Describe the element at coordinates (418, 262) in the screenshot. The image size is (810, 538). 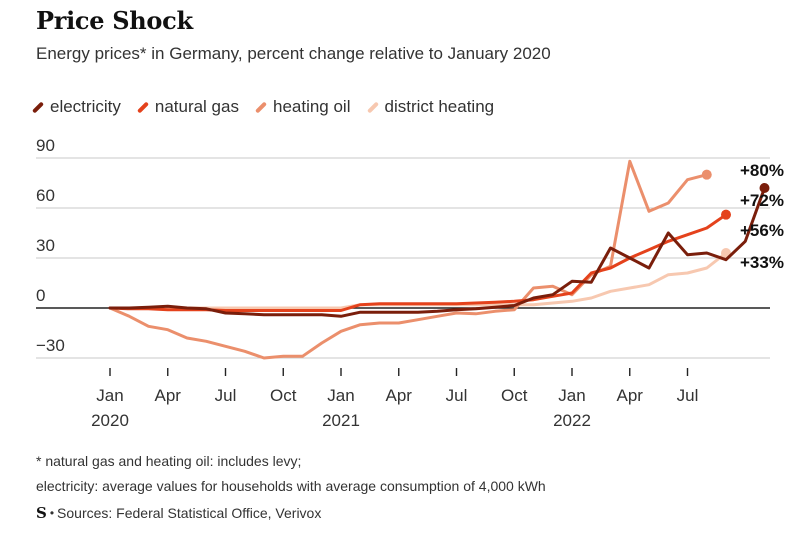
I see `series-line-natural-gas` at that location.